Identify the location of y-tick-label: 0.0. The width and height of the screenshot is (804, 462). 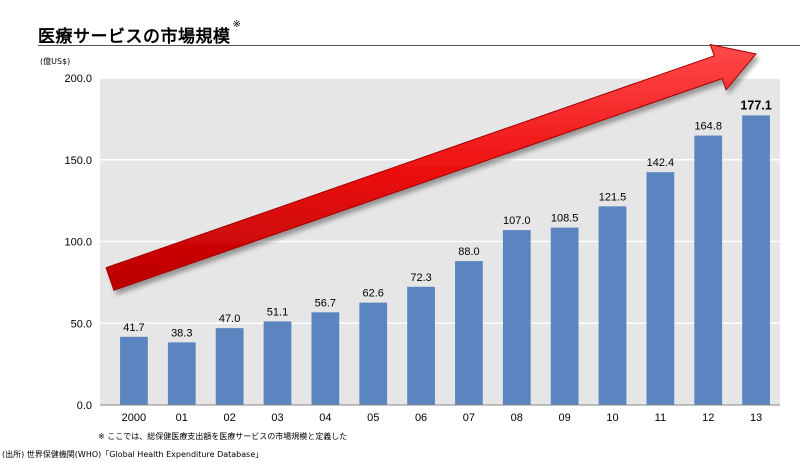
(84, 406).